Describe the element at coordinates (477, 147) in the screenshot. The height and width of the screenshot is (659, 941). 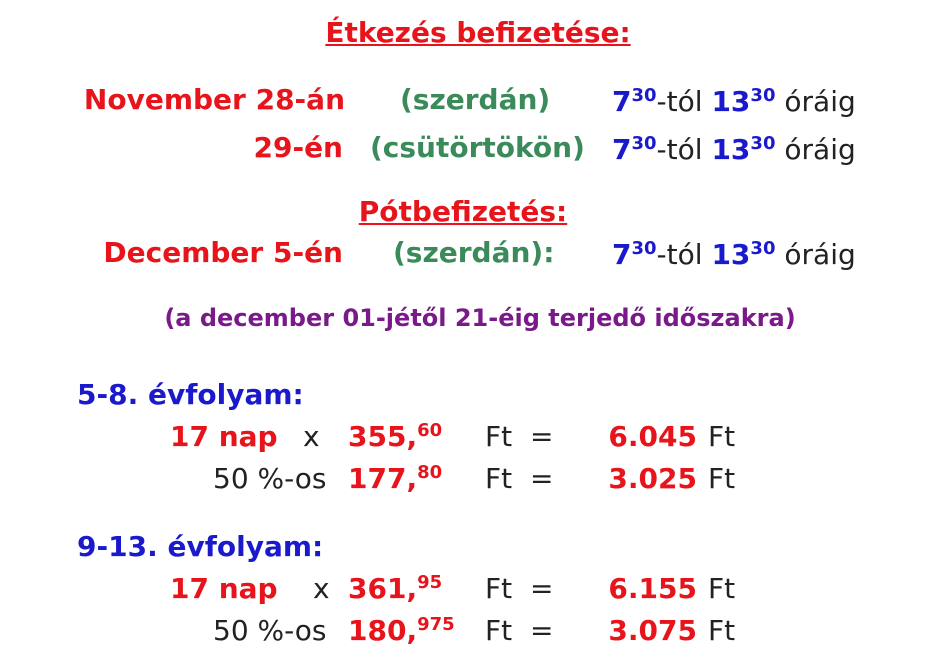
I see `day: (csütörtökön)` at that location.